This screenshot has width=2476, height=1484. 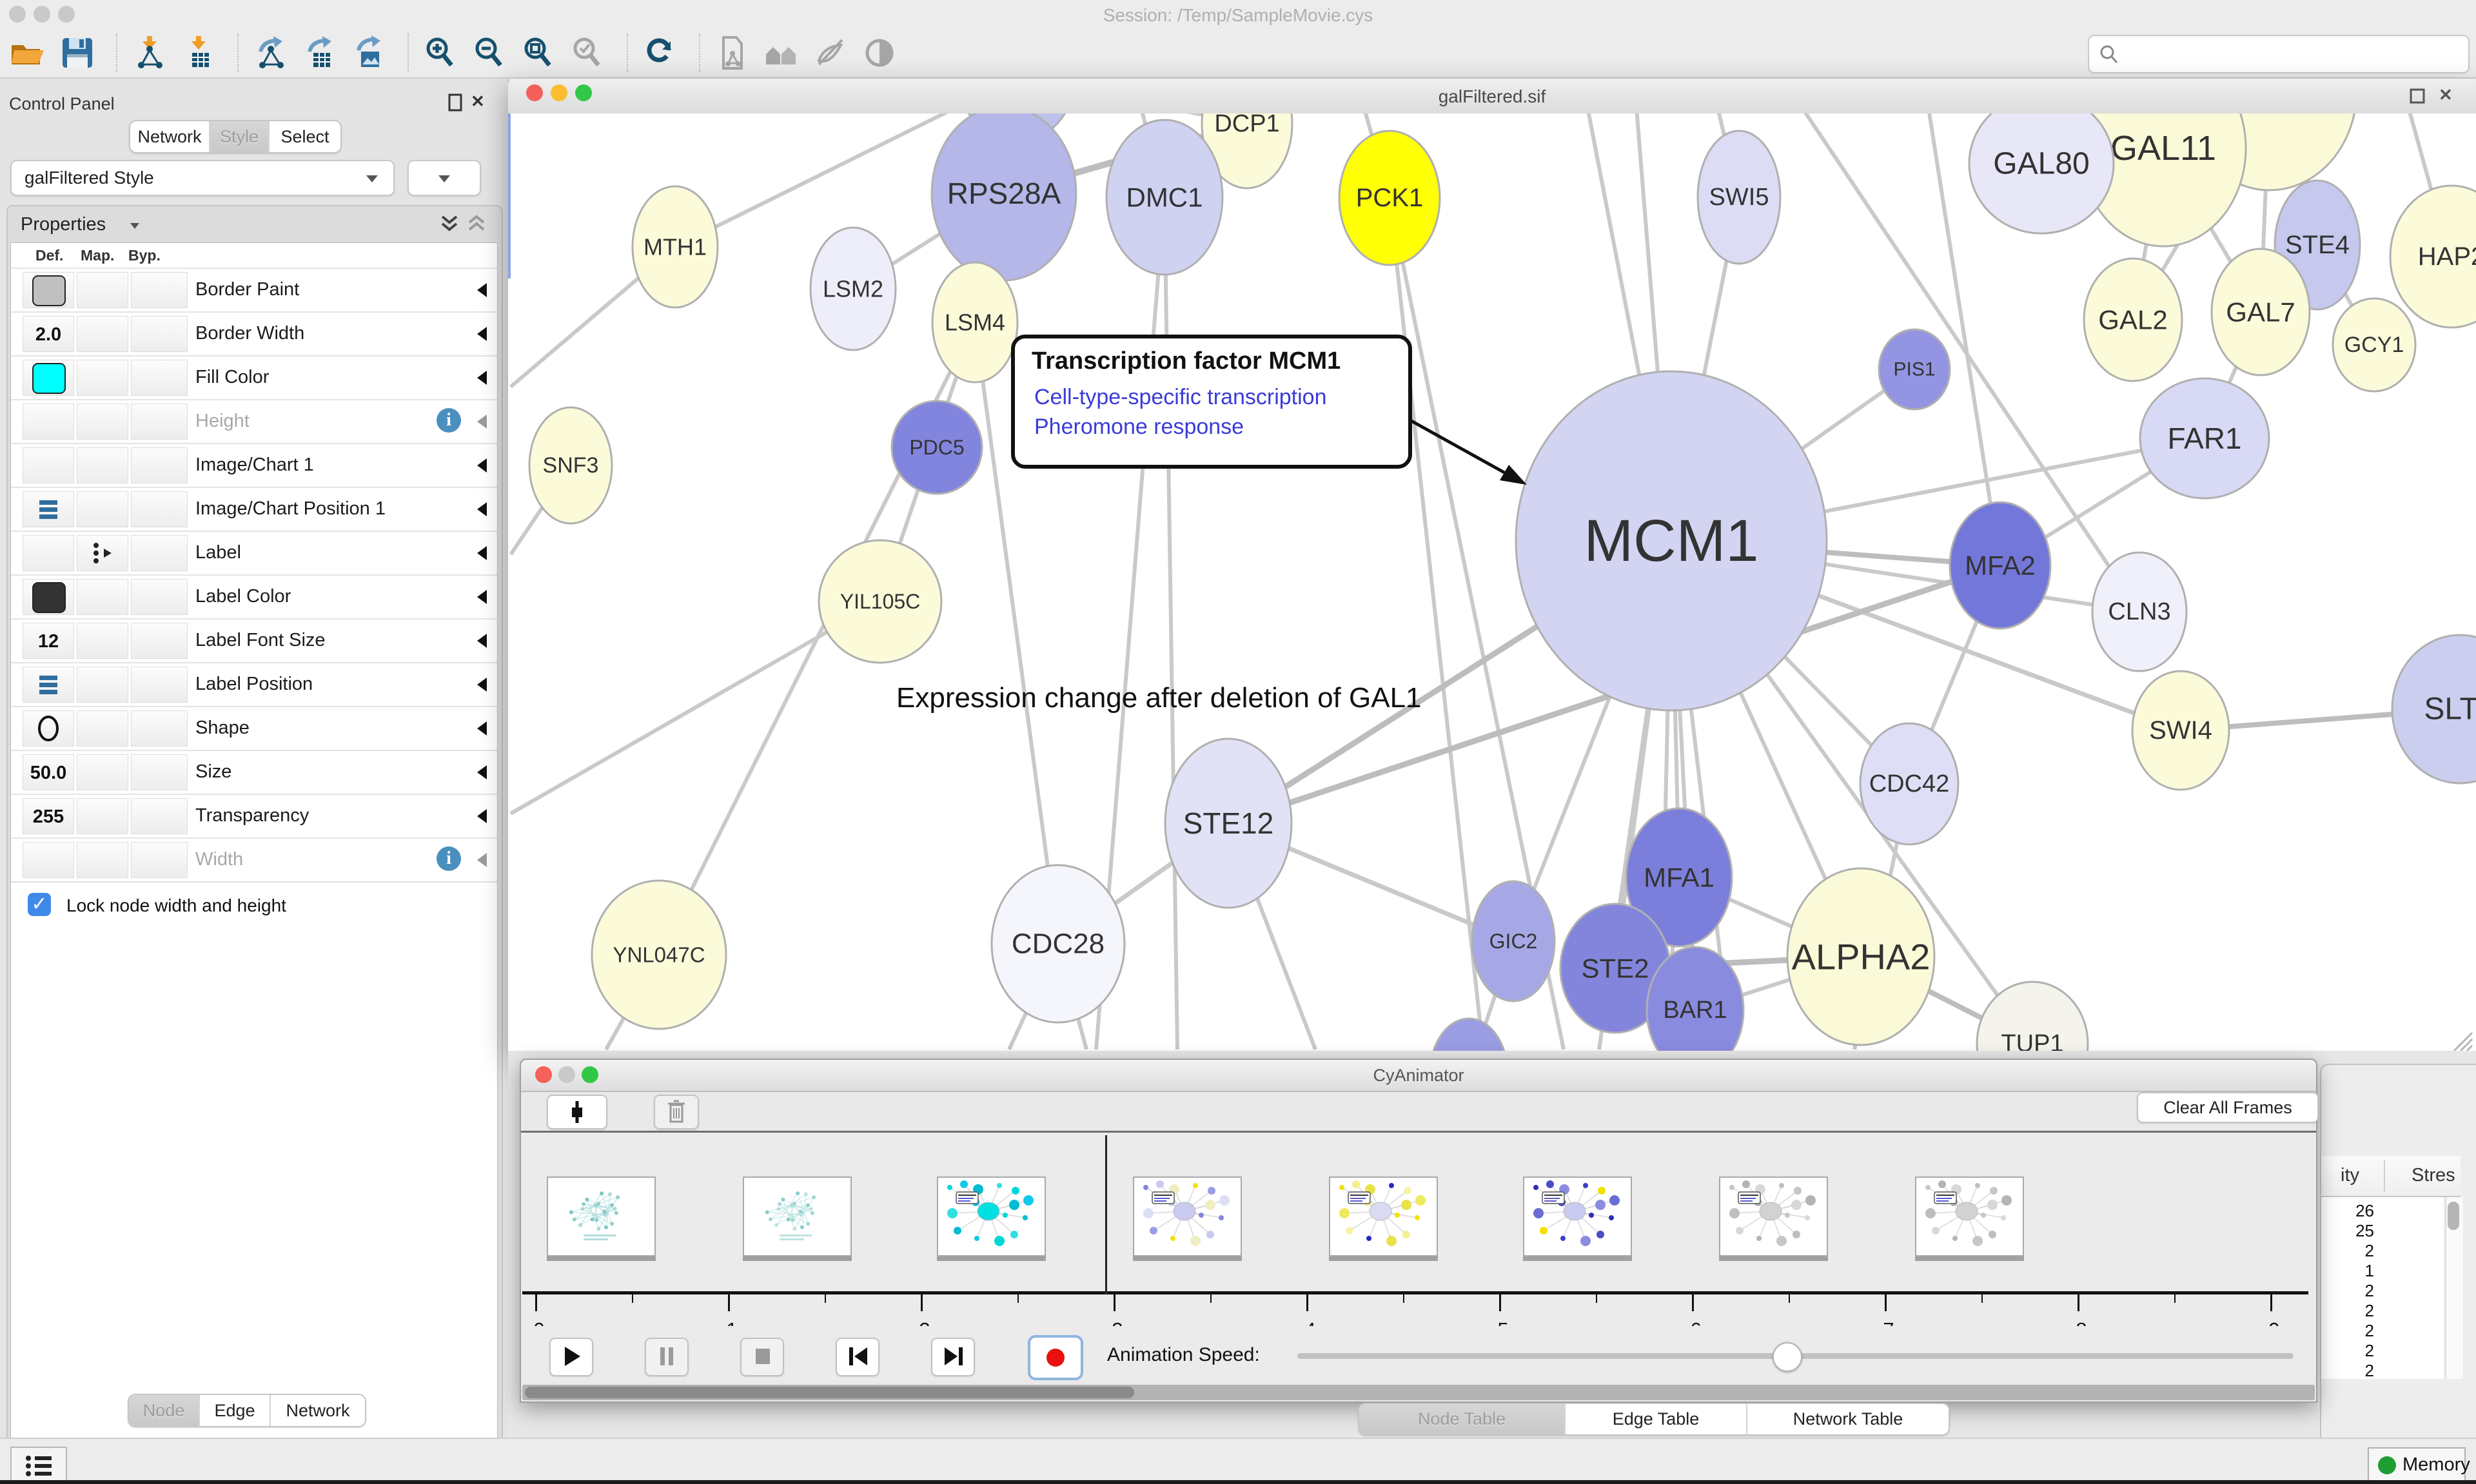 I want to click on network-node-swi5: SWI5, so click(x=1739, y=197).